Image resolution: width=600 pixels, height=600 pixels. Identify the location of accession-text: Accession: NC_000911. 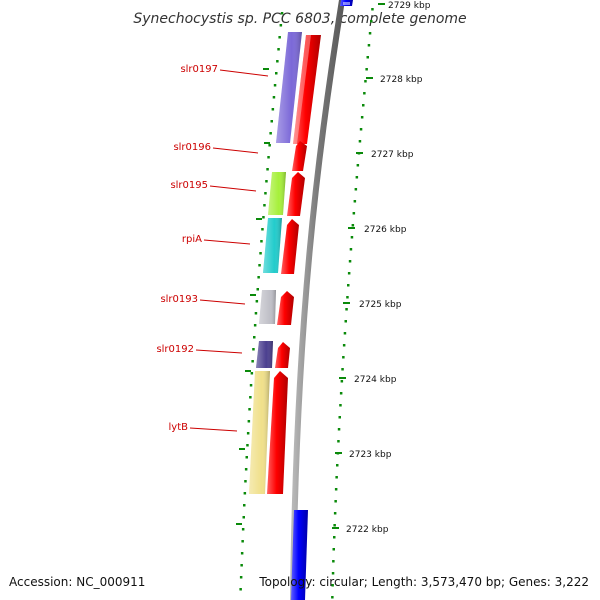
(77, 582).